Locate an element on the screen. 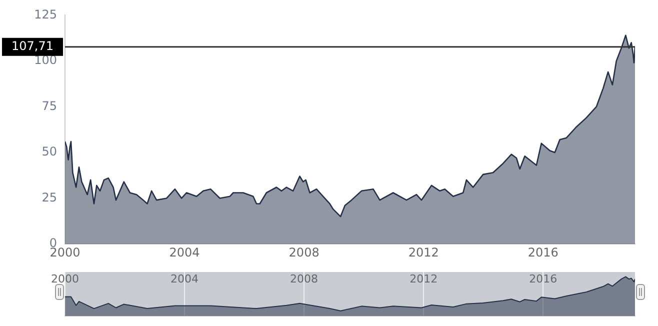 This screenshot has height=326, width=658. y-tick-label: 100 is located at coordinates (45, 60).